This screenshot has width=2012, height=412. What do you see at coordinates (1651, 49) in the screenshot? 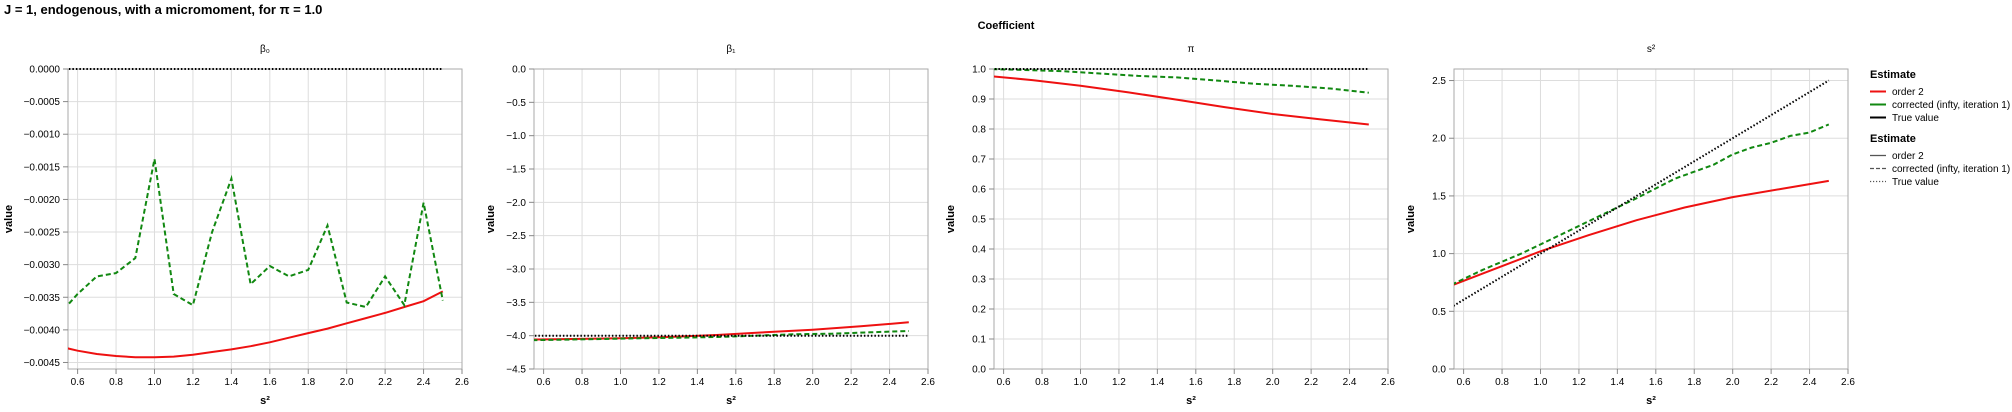
I see `panel-title: s²` at bounding box center [1651, 49].